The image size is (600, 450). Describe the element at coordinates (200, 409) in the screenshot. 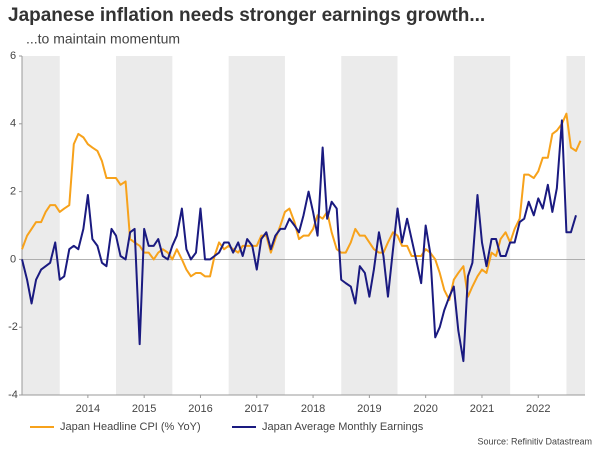

I see `x-tick-label: 2016` at that location.